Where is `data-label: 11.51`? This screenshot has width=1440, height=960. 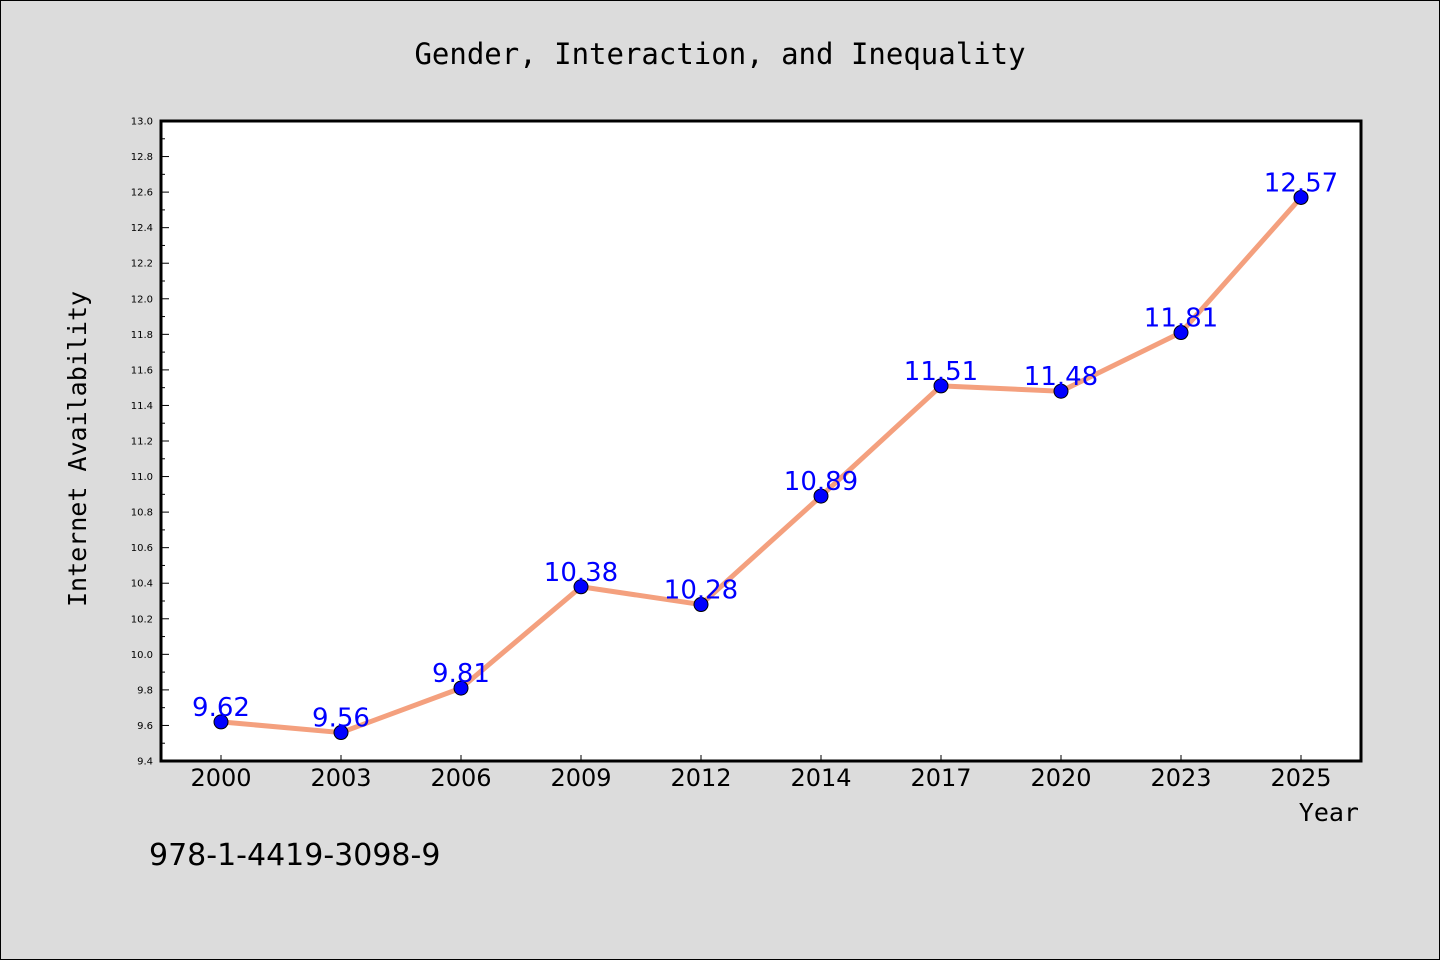 data-label: 11.51 is located at coordinates (941, 372).